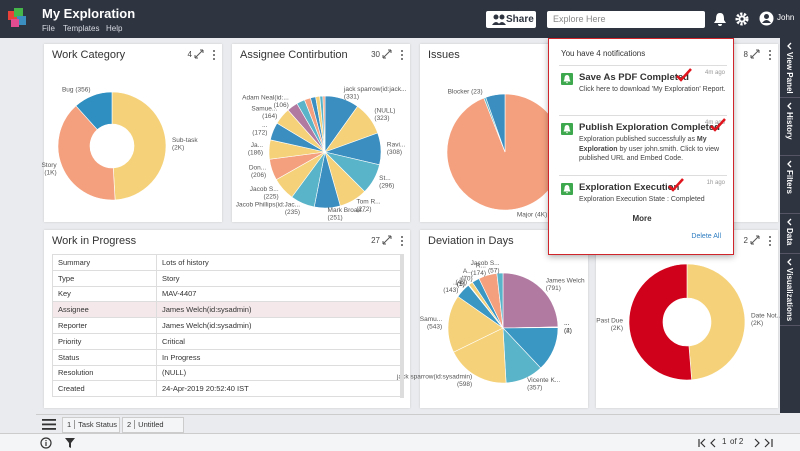  What do you see at coordinates (742, 19) in the screenshot?
I see `settings-icon` at bounding box center [742, 19].